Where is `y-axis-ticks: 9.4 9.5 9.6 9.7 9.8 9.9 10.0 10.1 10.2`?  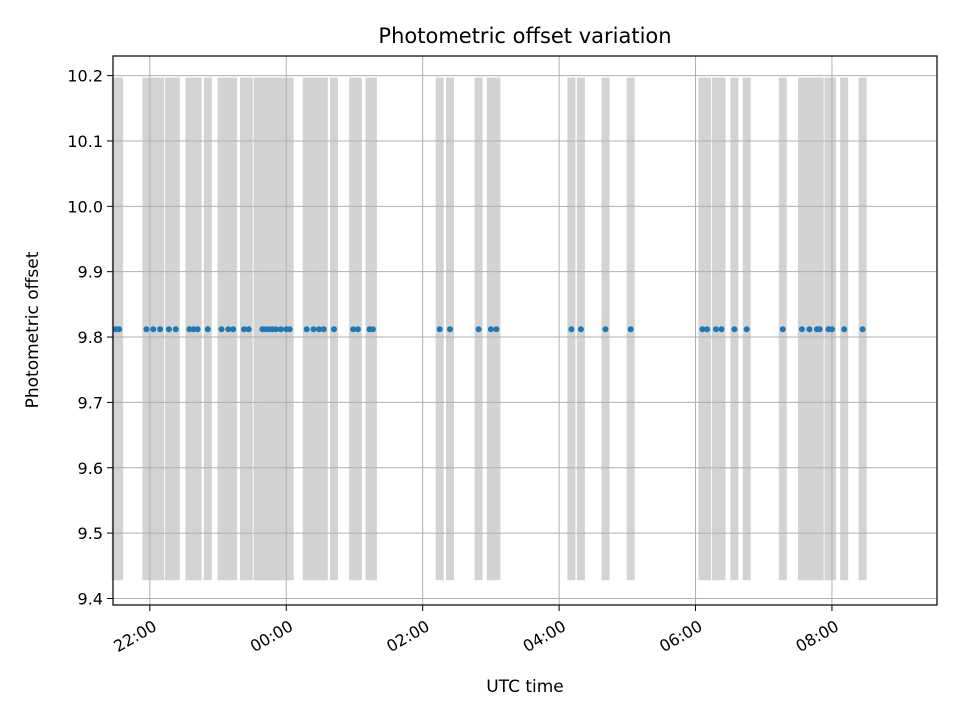 y-axis-ticks: 9.4 9.5 9.6 9.7 9.8 9.9 10.0 10.1 10.2 is located at coordinates (90, 337).